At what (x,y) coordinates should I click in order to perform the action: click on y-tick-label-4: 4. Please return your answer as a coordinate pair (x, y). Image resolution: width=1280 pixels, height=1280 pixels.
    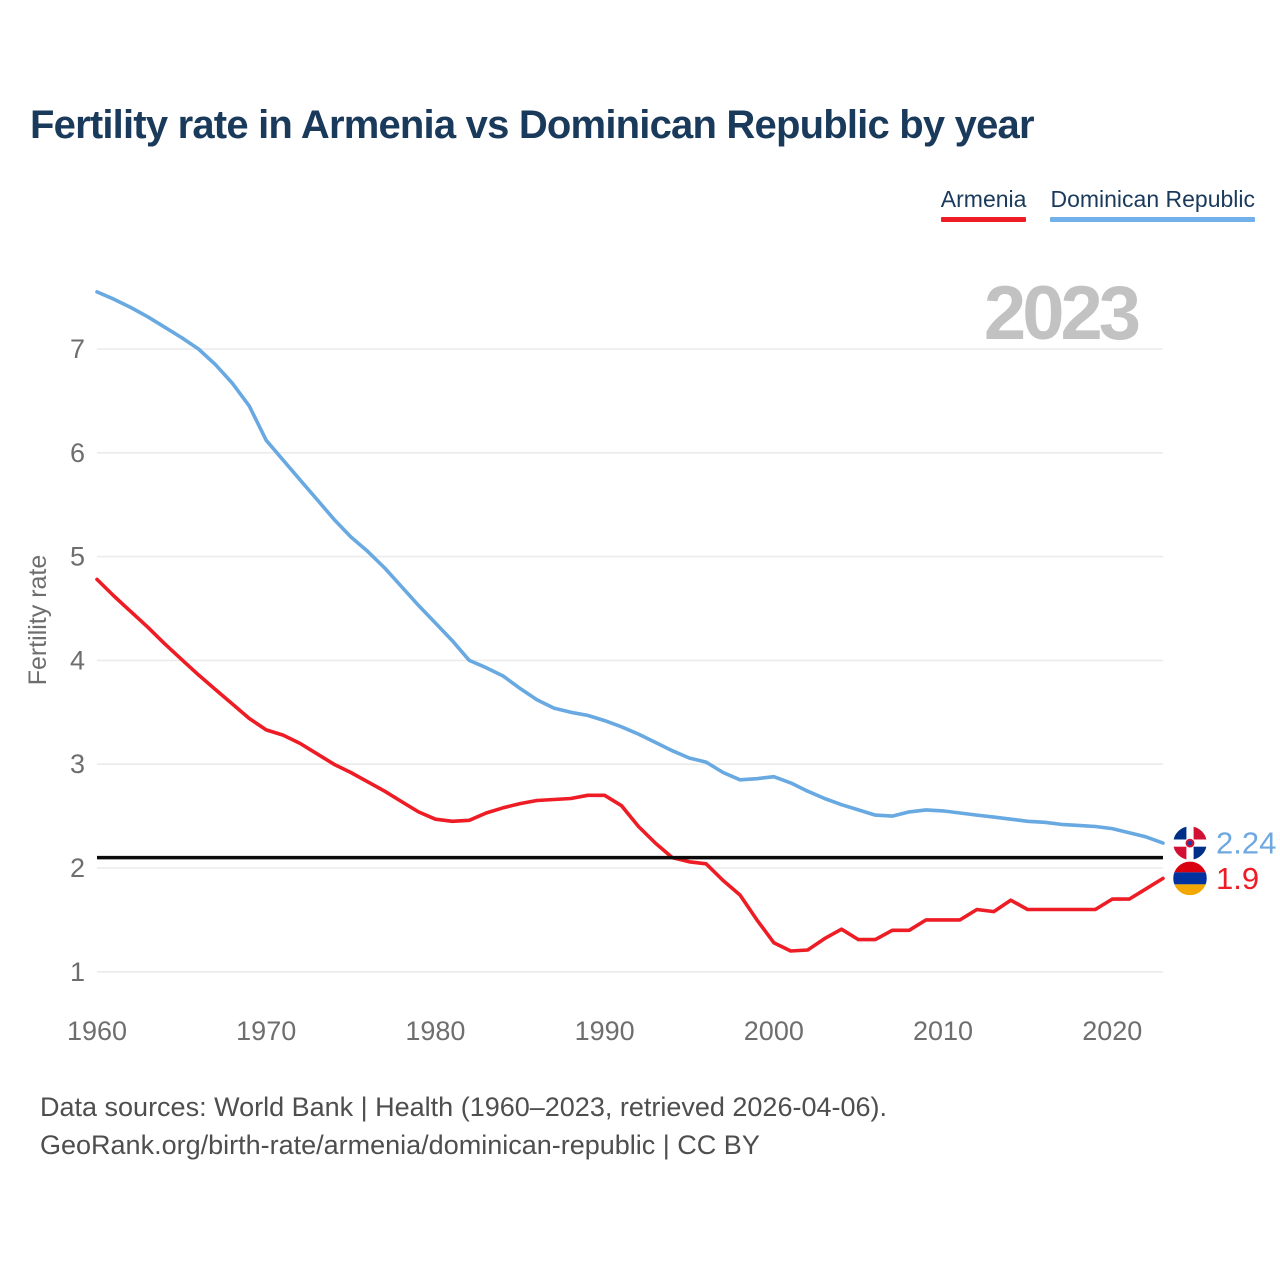
    Looking at the image, I should click on (77, 660).